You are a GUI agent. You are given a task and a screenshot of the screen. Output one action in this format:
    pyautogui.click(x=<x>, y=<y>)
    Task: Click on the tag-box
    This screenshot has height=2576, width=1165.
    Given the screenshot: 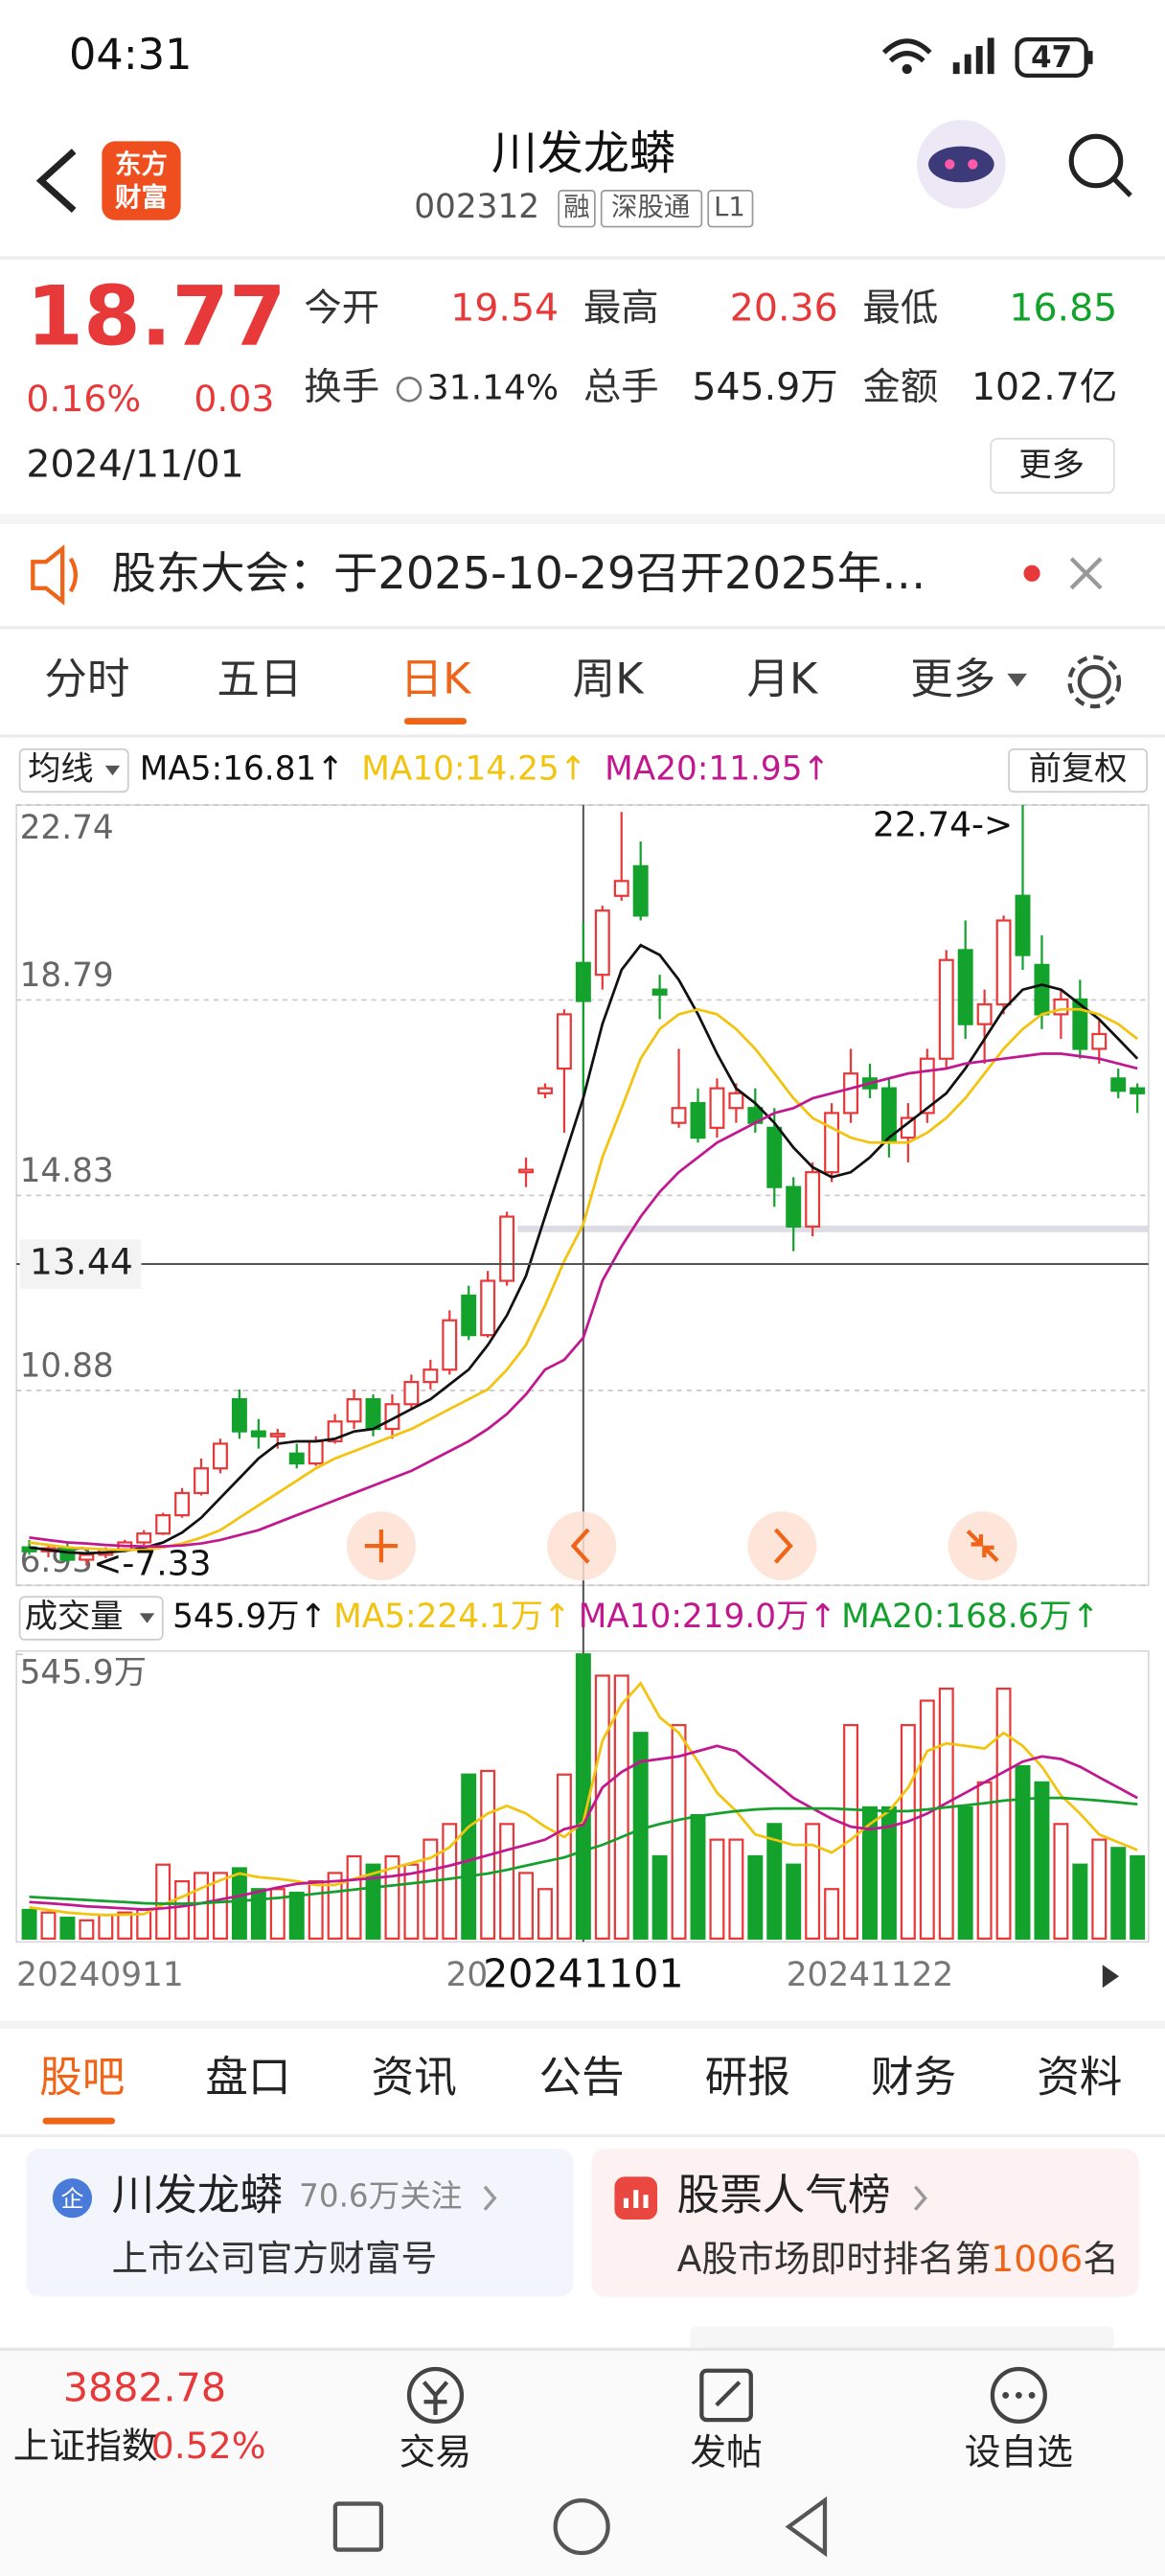 What is the action you would take?
    pyautogui.click(x=577, y=208)
    